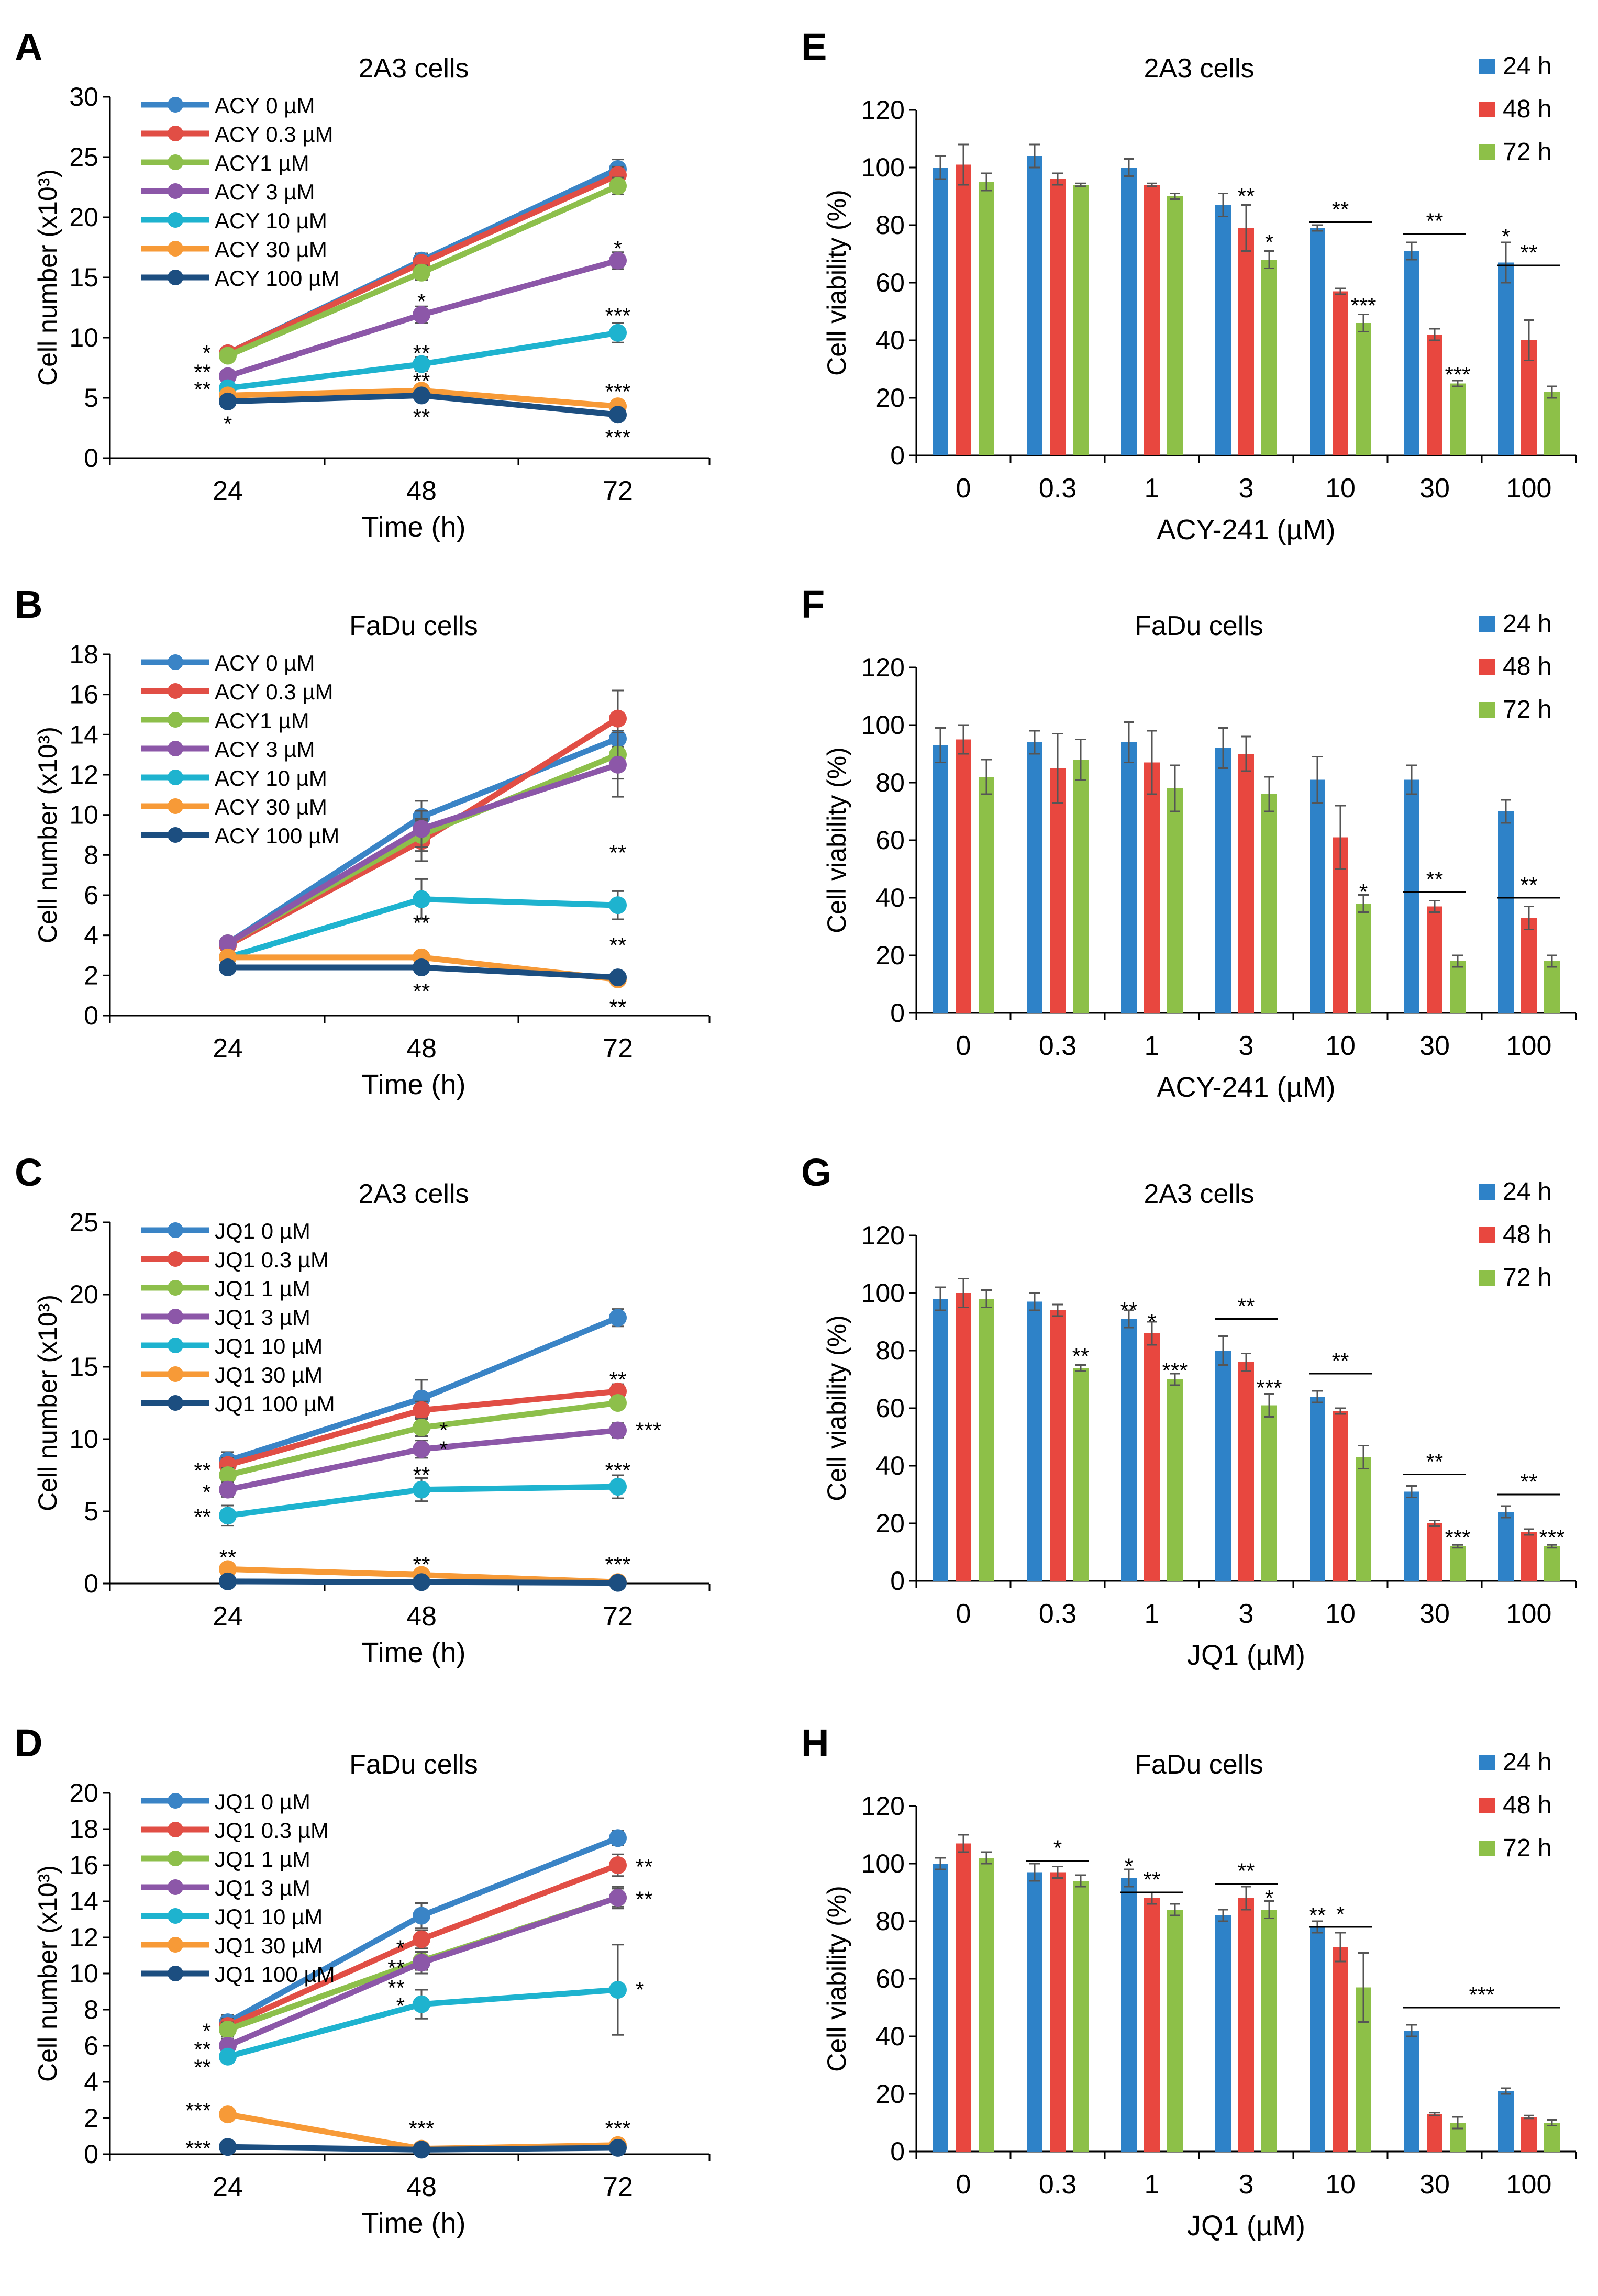 The image size is (1598, 2296). Describe the element at coordinates (262, 1289) in the screenshot. I see `legend-label: JQ1 1 µM` at that location.